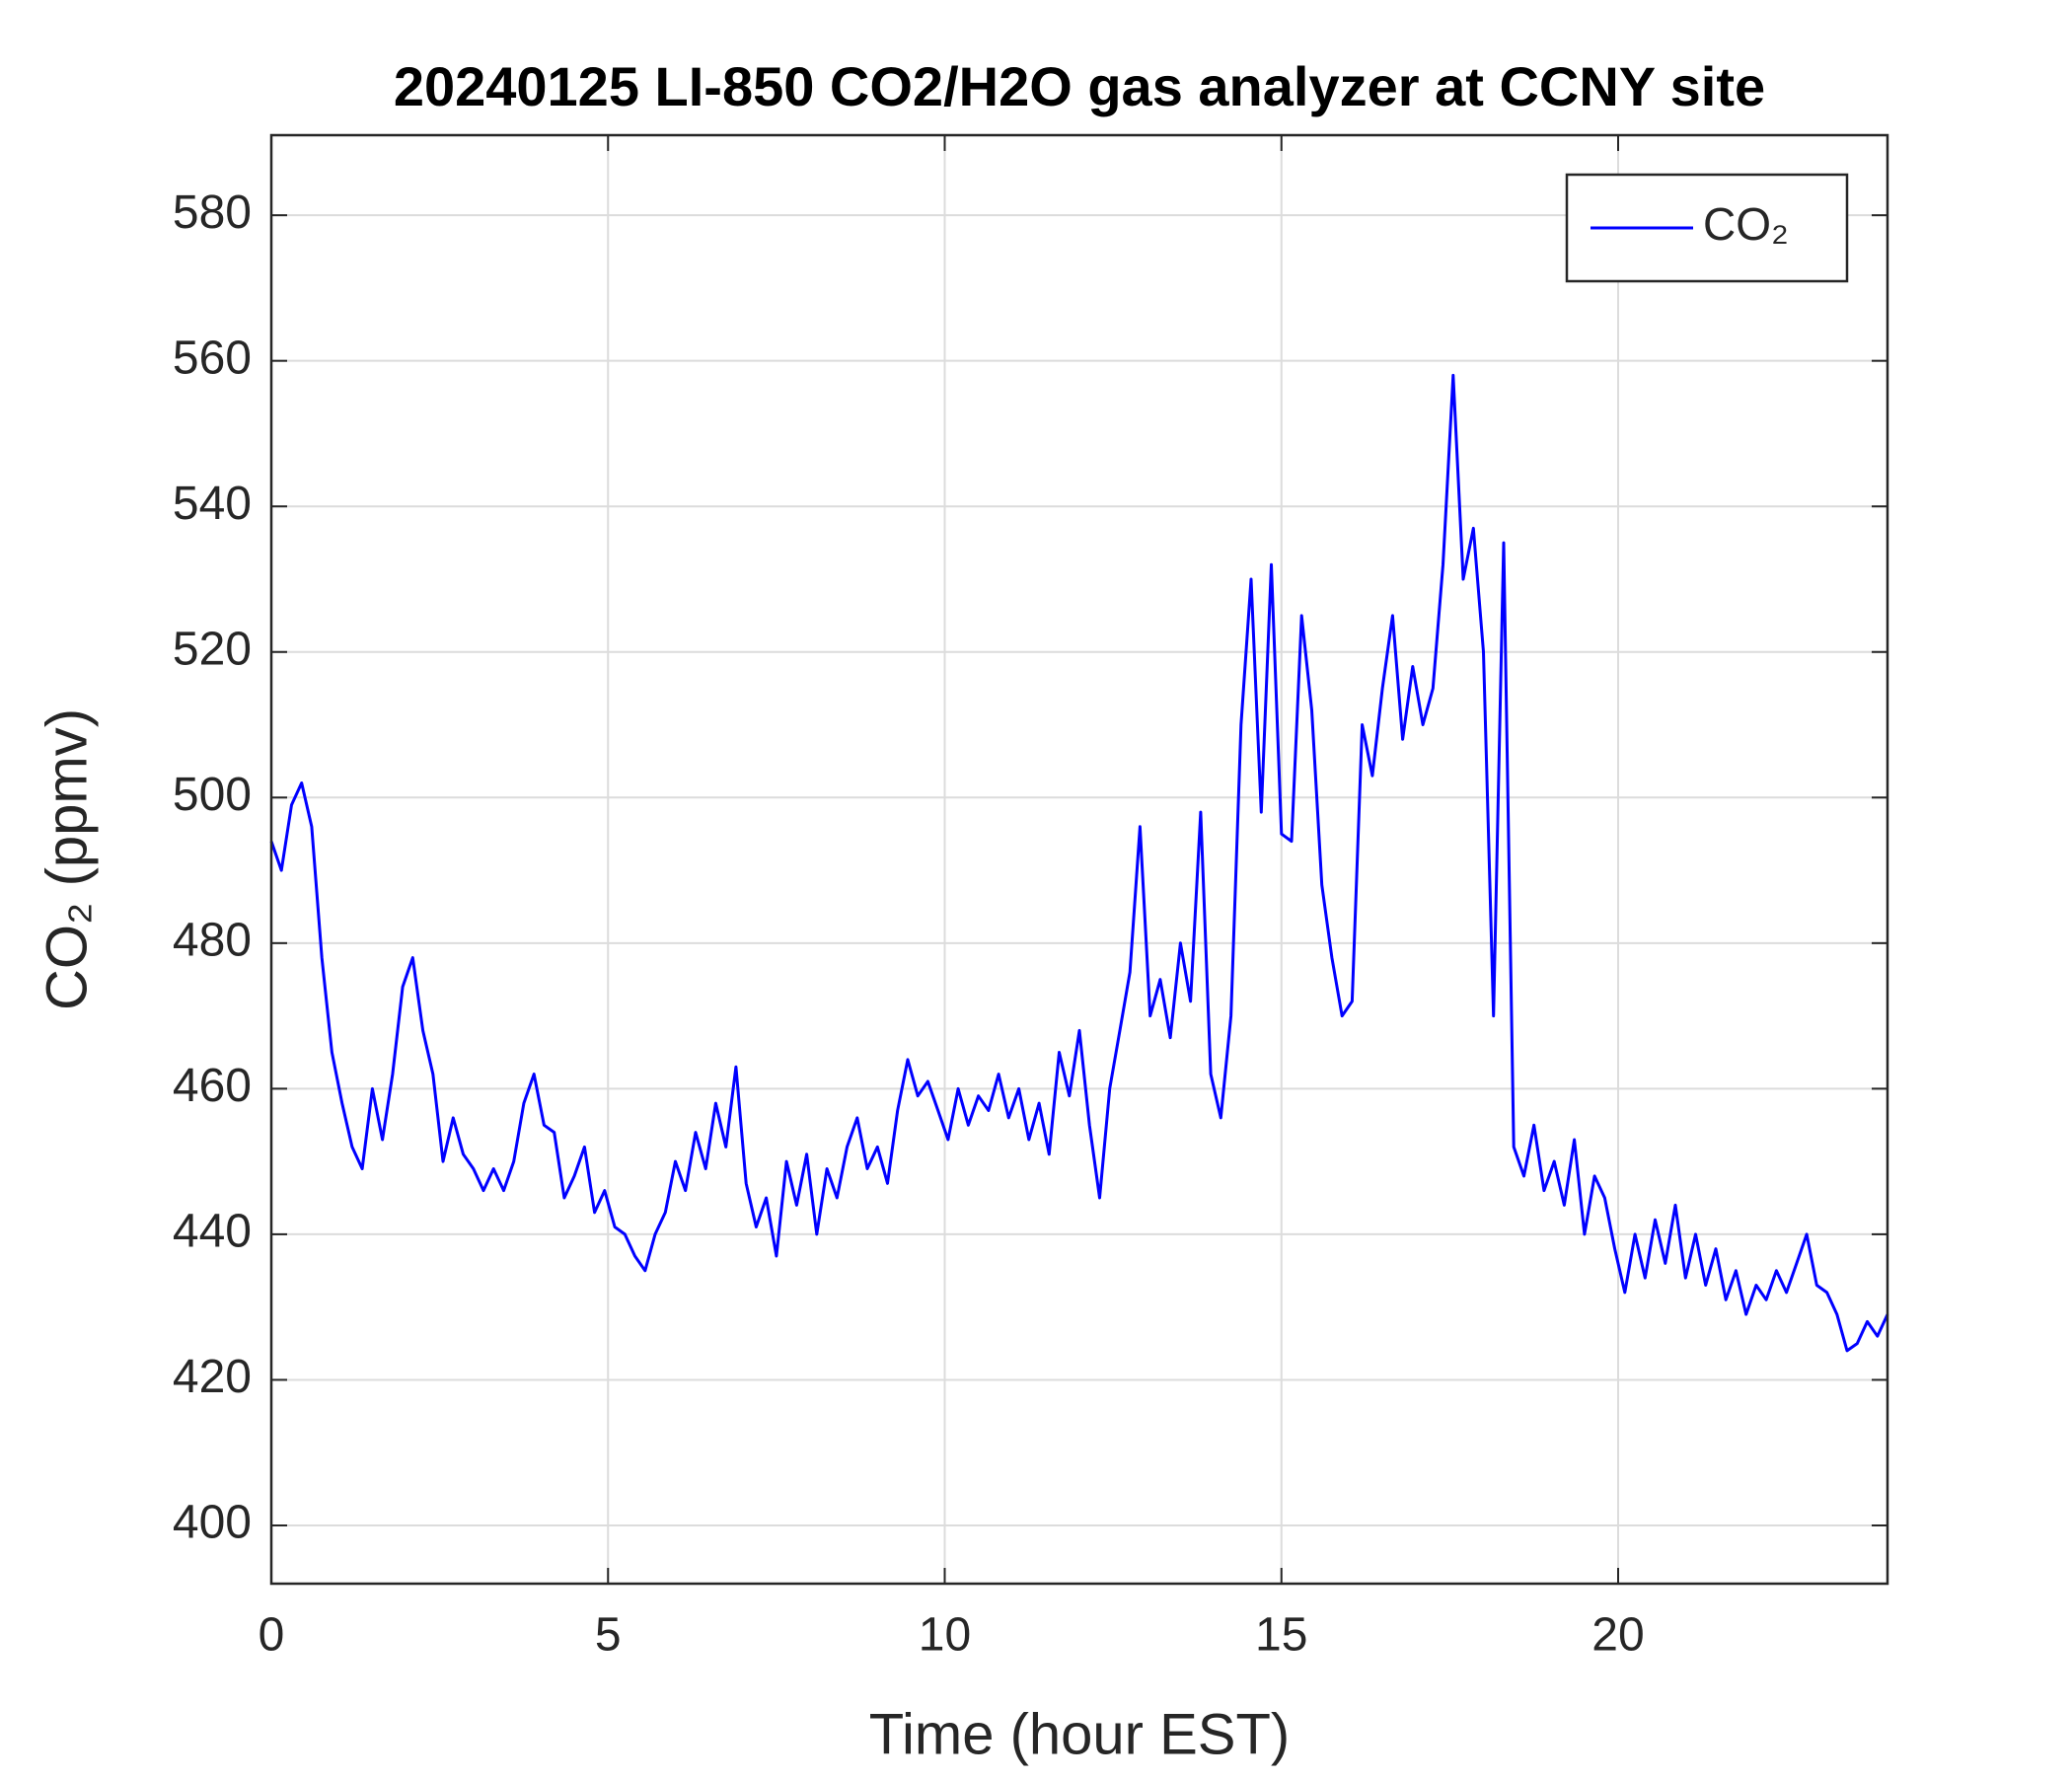  I want to click on legend-label: CO₂, so click(1746, 224).